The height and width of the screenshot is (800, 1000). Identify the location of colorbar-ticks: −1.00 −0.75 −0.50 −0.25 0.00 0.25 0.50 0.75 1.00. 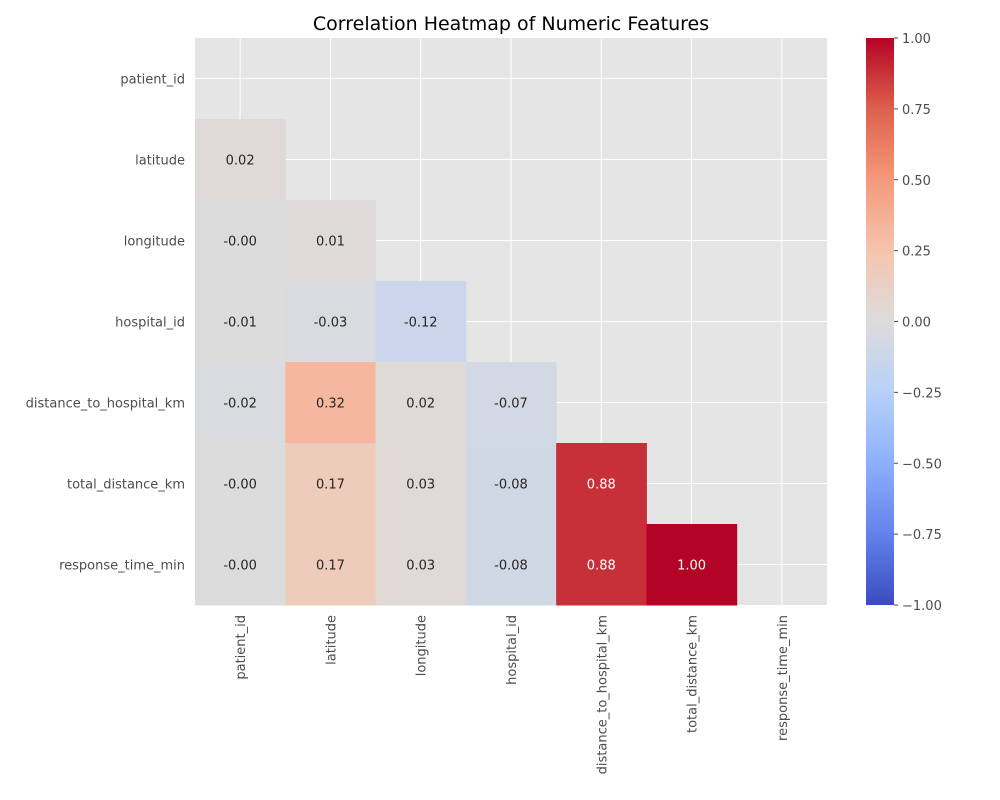
(918, 323).